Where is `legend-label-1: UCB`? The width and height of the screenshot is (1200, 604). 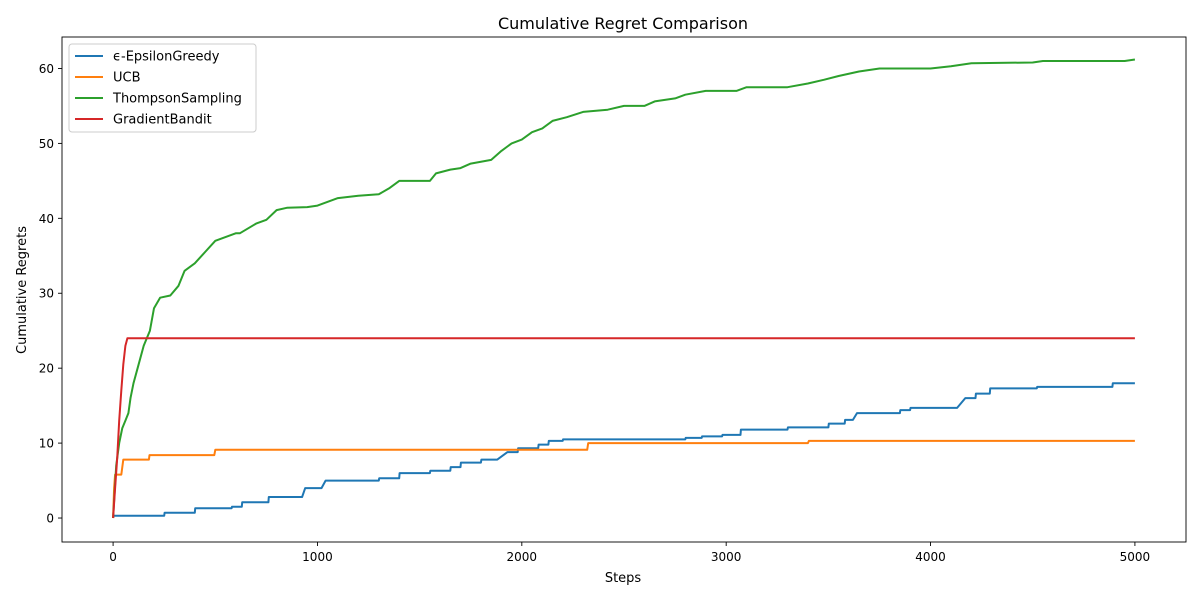
legend-label-1: UCB is located at coordinates (127, 78).